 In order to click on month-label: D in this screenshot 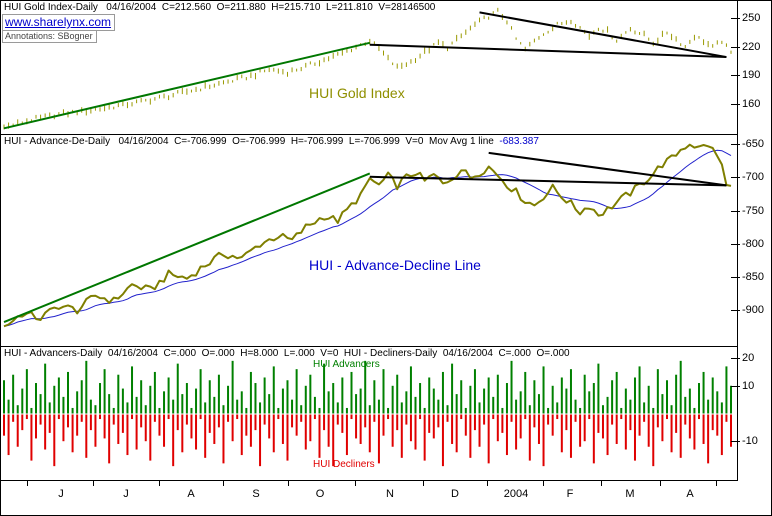, I will do `click(455, 494)`.